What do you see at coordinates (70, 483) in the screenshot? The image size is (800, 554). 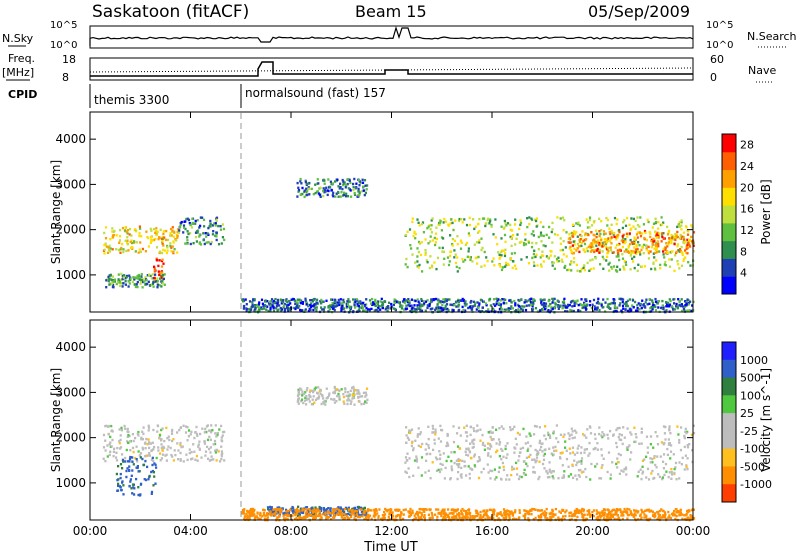 I see `ytick-label: 1000` at bounding box center [70, 483].